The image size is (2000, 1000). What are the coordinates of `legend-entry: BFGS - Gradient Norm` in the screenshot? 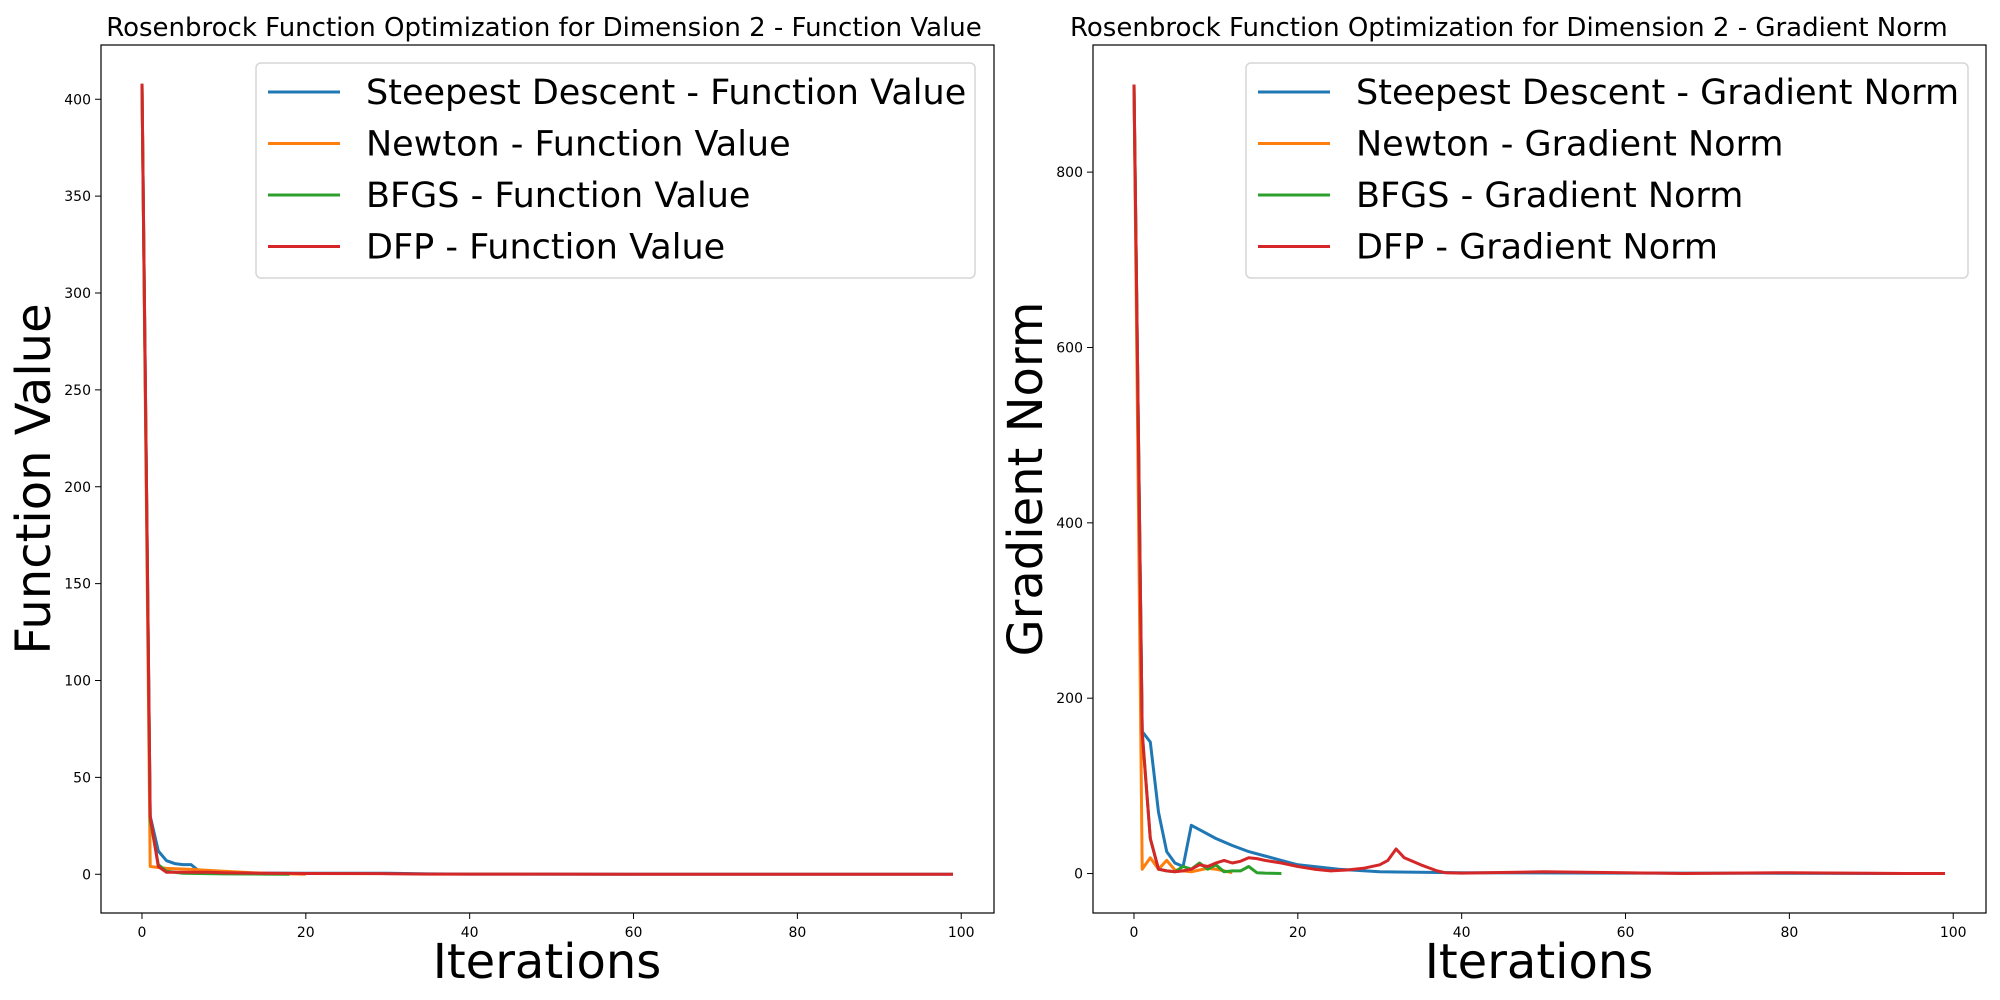 It's located at (1549, 196).